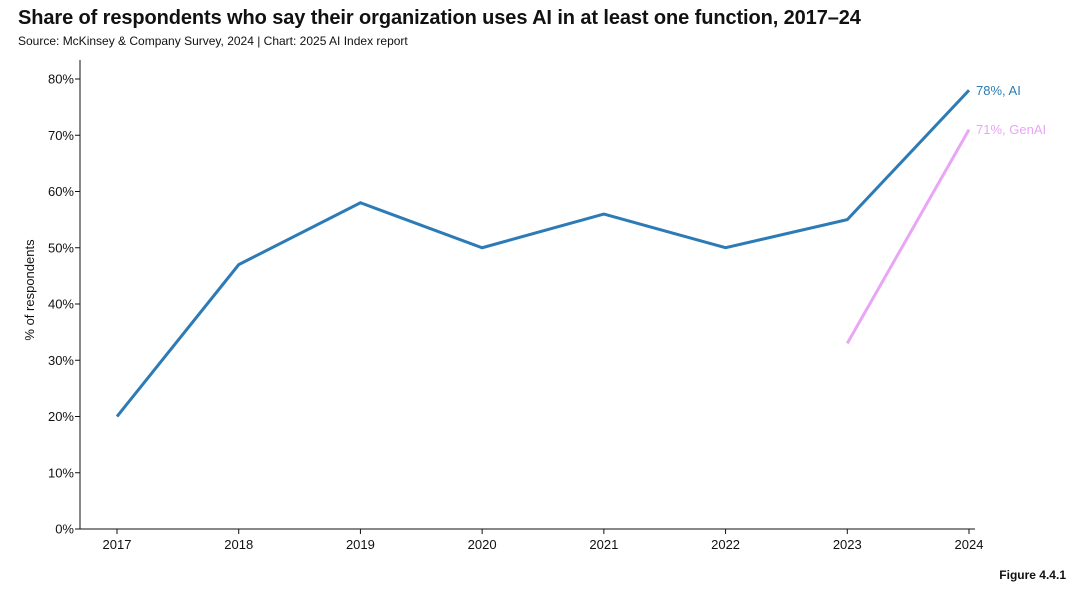  Describe the element at coordinates (61, 191) in the screenshot. I see `y-tick-label: 60%` at that location.